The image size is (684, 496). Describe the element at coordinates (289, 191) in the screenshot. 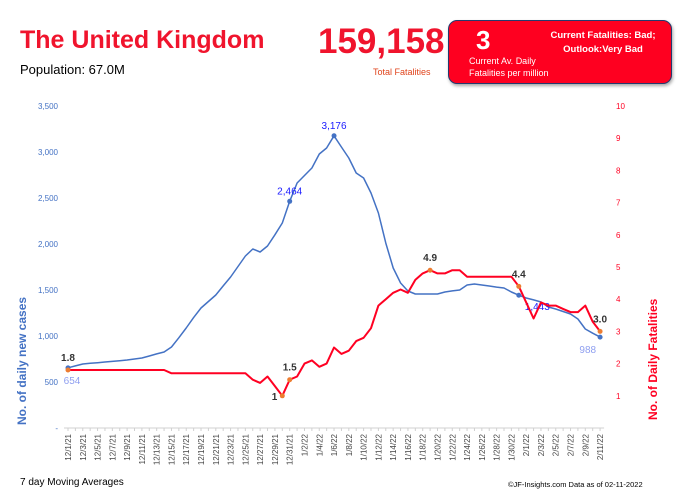

I see `cases-data-label: 2,464` at that location.